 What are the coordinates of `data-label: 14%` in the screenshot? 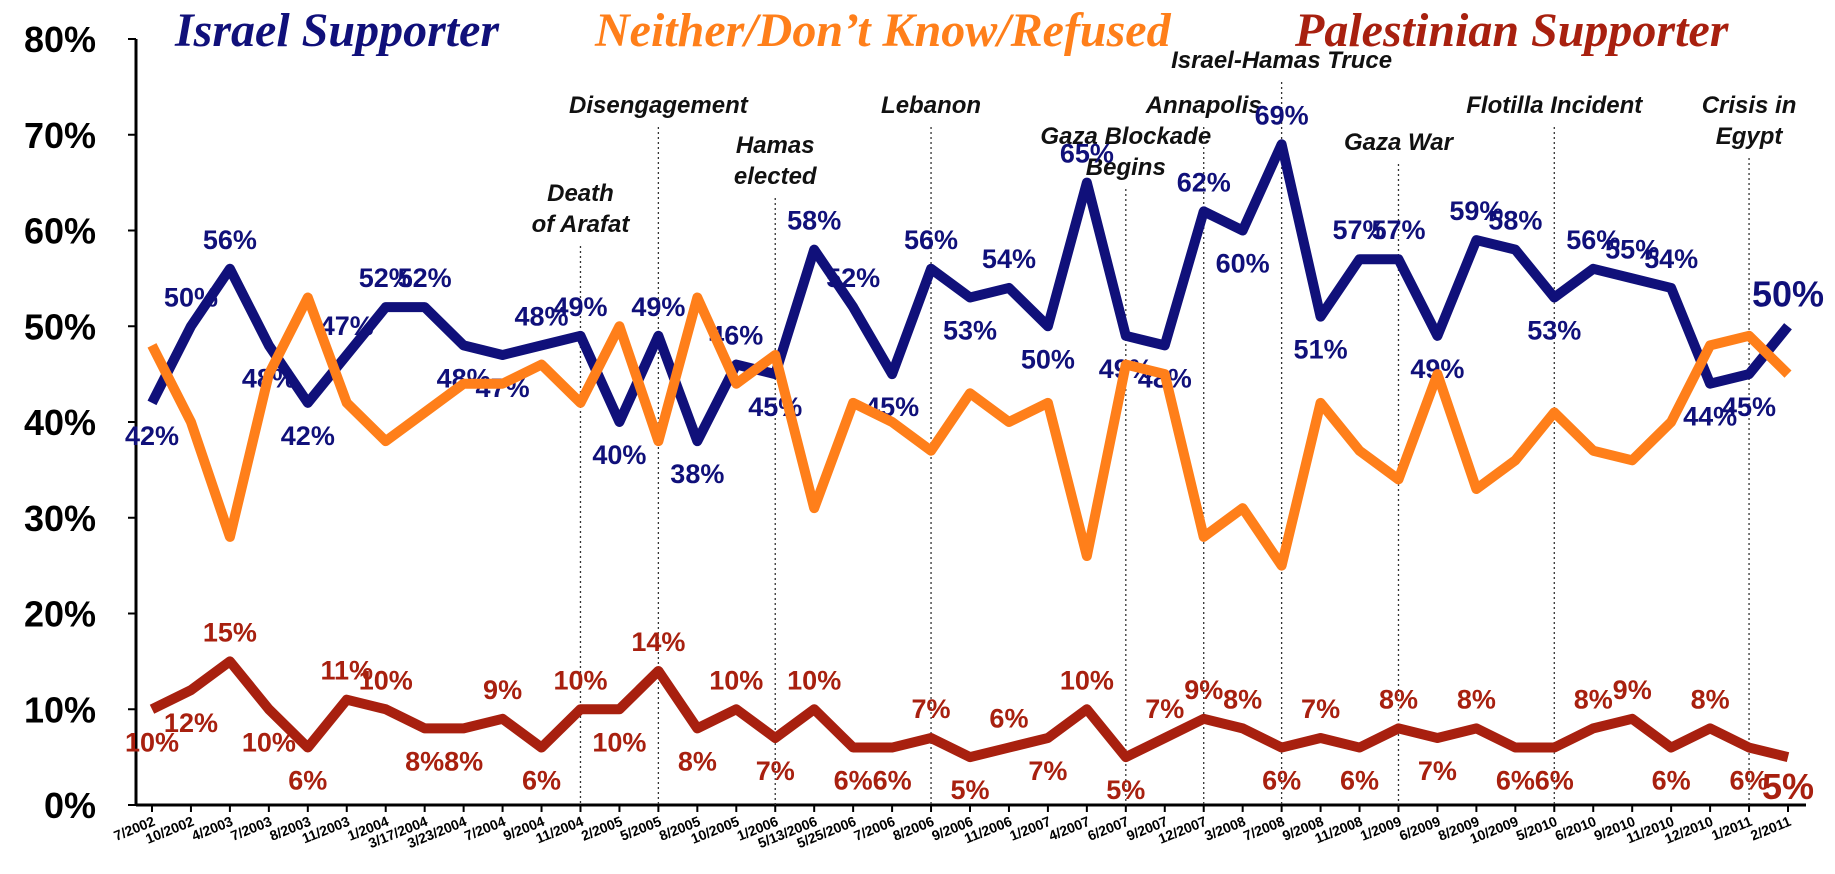 It's located at (658, 642).